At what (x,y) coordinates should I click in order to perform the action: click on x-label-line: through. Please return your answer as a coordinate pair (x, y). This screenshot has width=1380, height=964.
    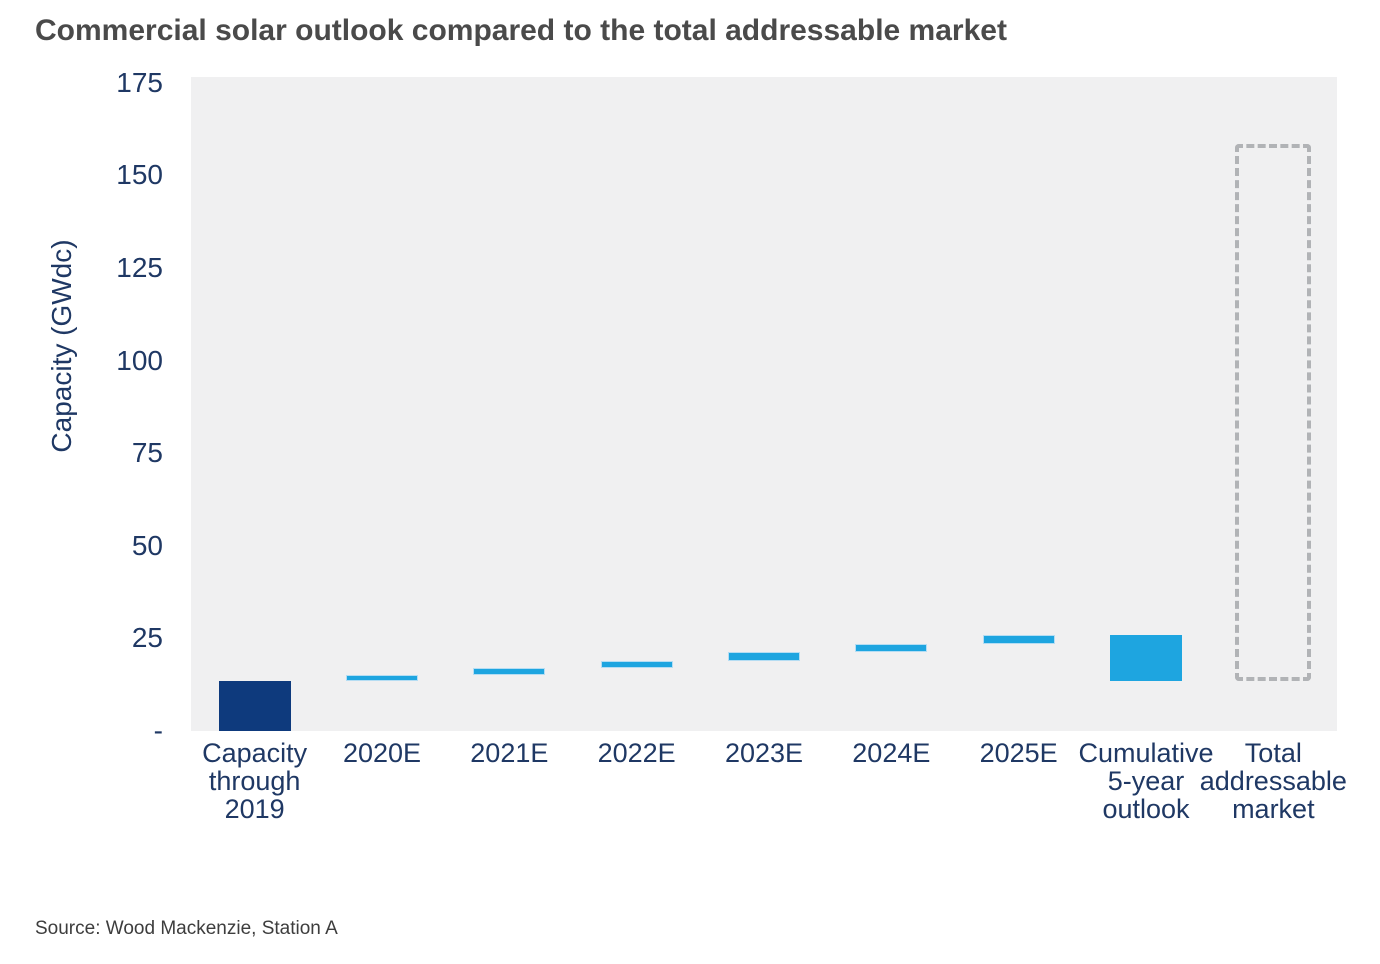
    Looking at the image, I should click on (254, 781).